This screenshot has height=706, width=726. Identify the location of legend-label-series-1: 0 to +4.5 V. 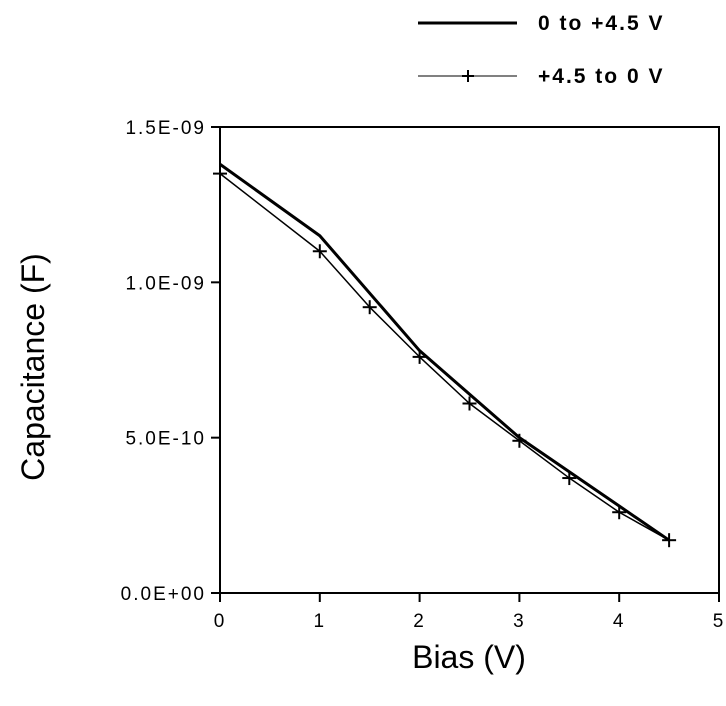
(601, 23).